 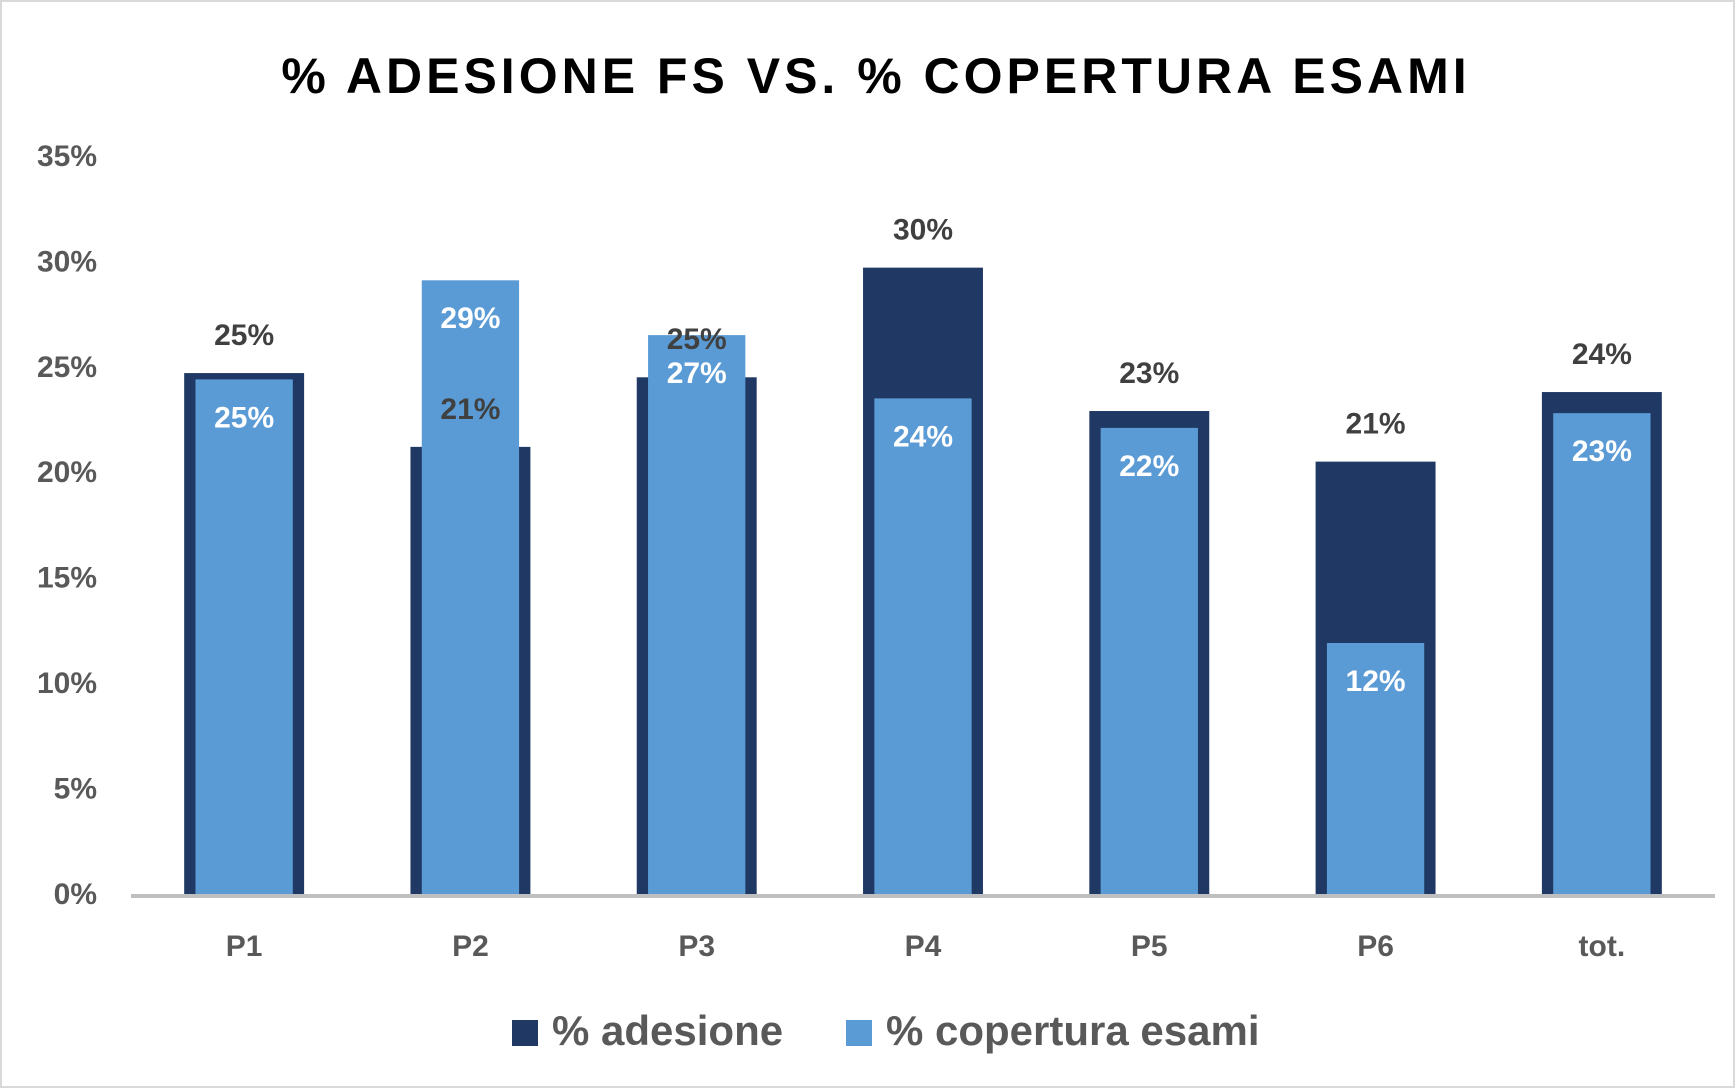 What do you see at coordinates (1073, 1030) in the screenshot?
I see `legend-label: % copertura esami` at bounding box center [1073, 1030].